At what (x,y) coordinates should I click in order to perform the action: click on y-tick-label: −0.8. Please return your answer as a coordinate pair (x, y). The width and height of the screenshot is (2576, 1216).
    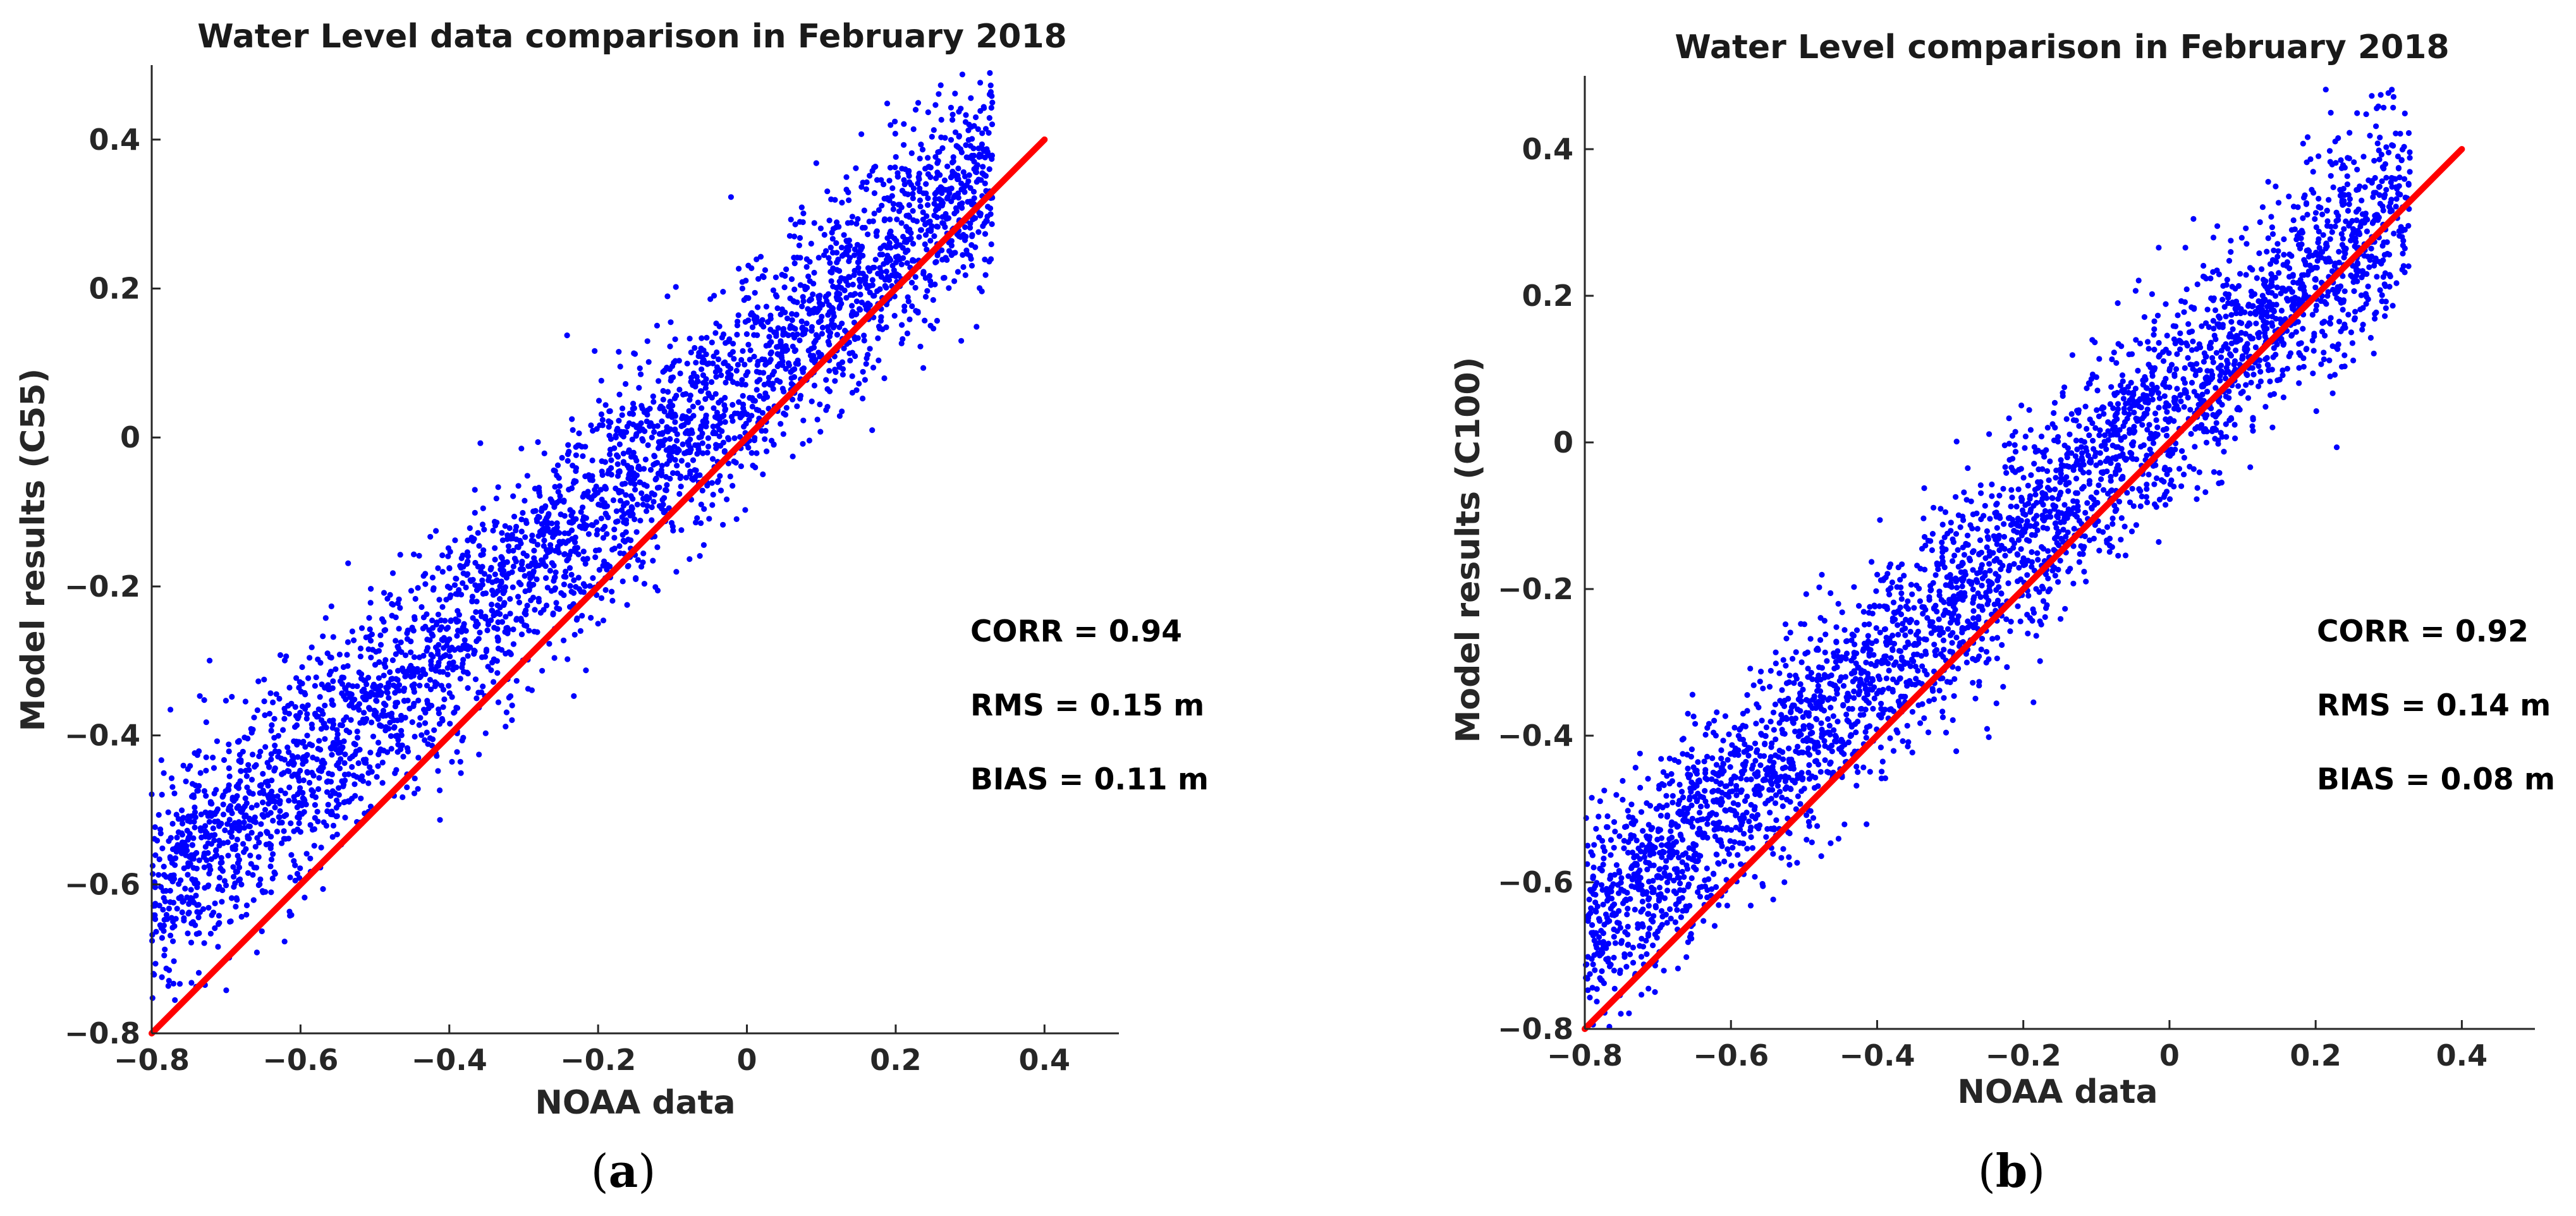
    Looking at the image, I should click on (102, 1033).